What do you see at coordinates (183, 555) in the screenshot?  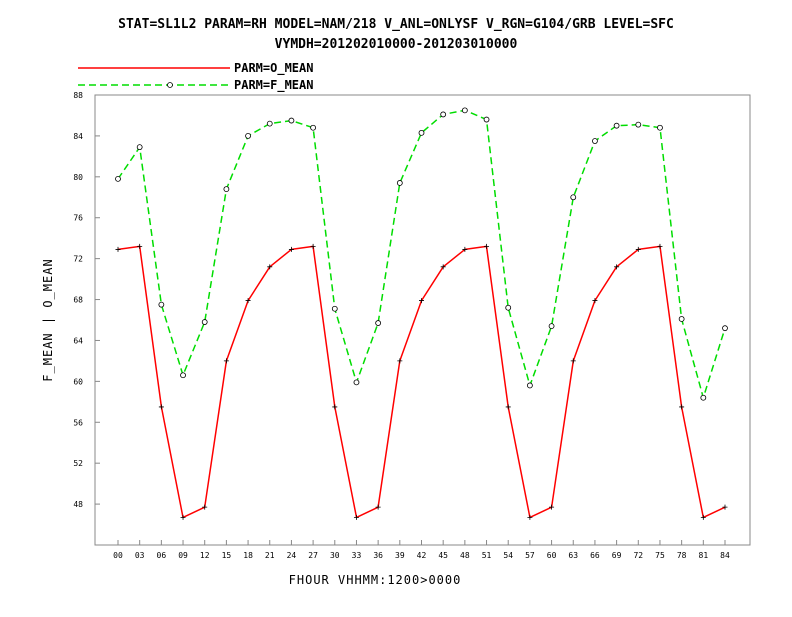 I see `x-tick-label: 09` at bounding box center [183, 555].